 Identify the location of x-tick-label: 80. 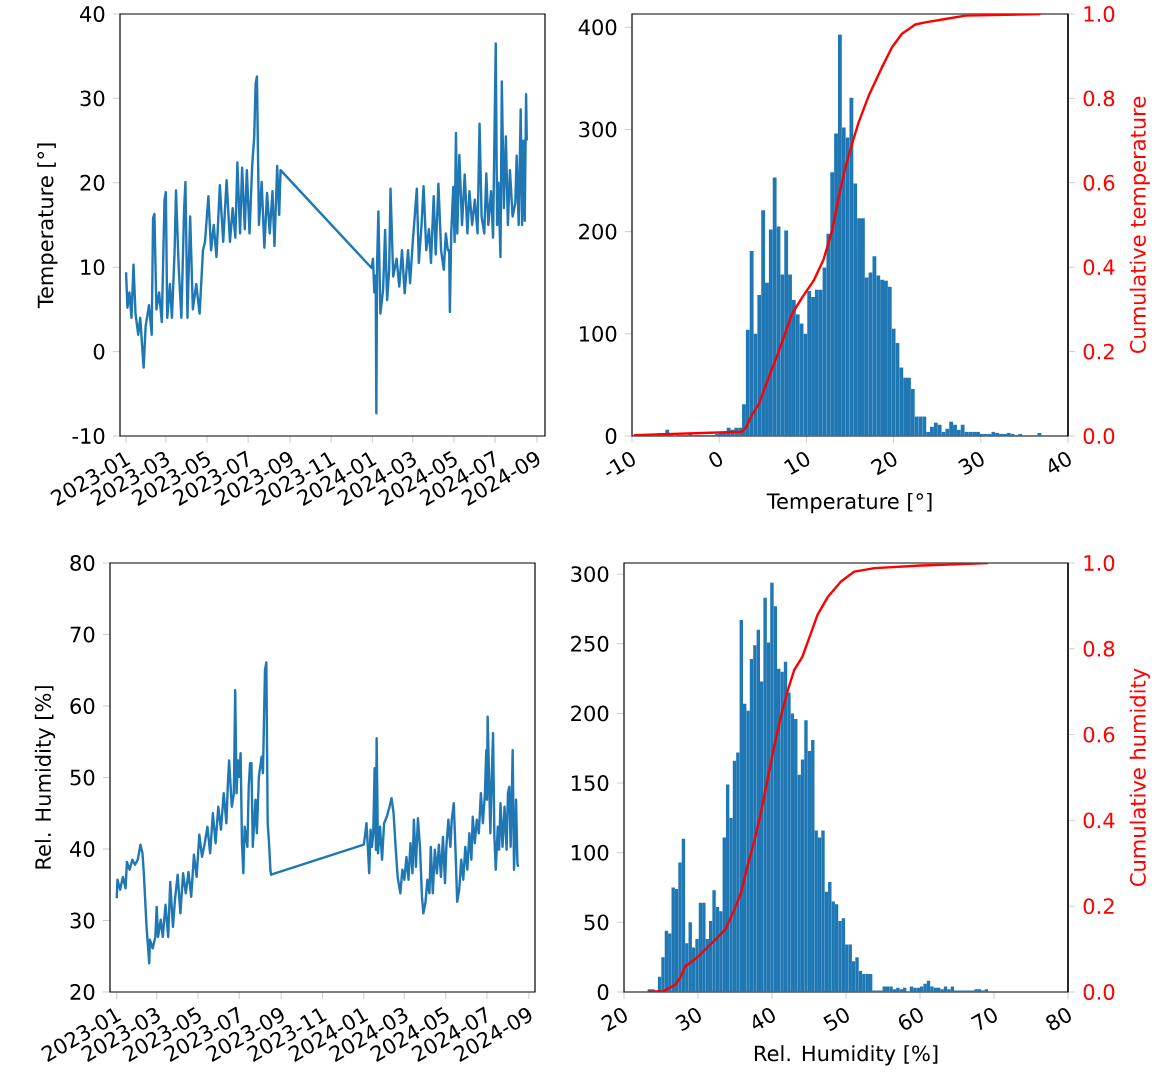
(1058, 1019).